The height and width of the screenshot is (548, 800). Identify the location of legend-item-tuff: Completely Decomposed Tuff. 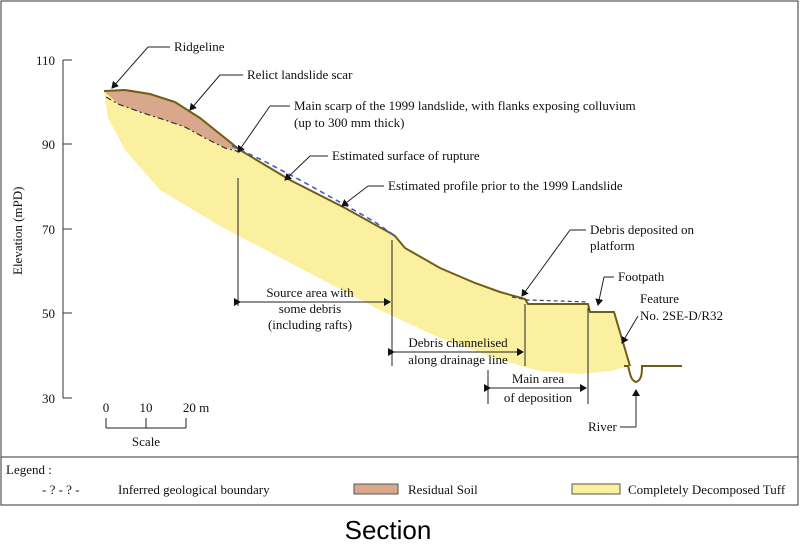
(678, 489).